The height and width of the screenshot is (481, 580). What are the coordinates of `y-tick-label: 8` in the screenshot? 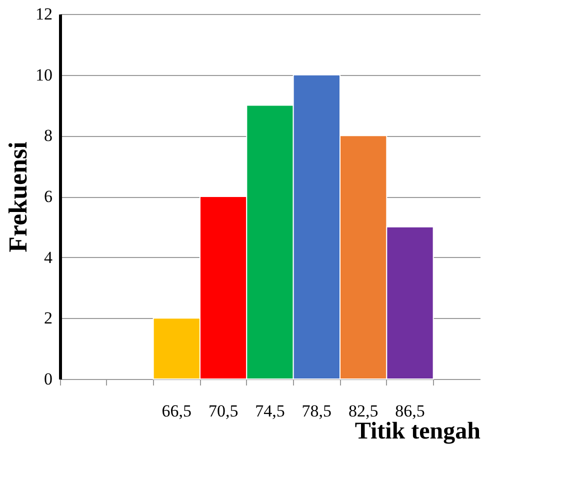 It's located at (48, 136).